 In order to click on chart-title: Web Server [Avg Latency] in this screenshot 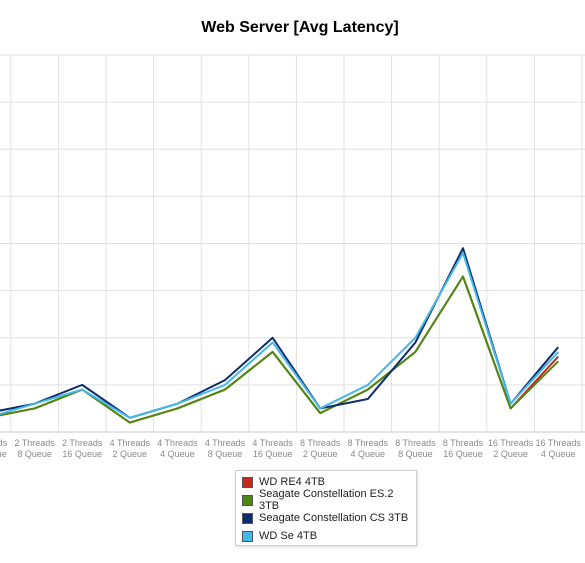, I will do `click(300, 27)`.